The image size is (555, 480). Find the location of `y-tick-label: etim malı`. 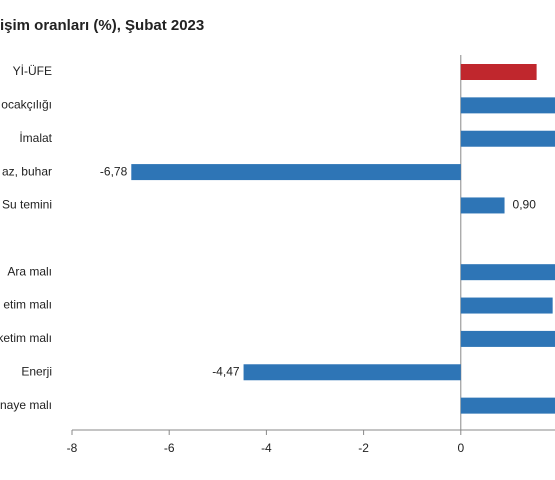

y-tick-label: etim malı is located at coordinates (27, 305).